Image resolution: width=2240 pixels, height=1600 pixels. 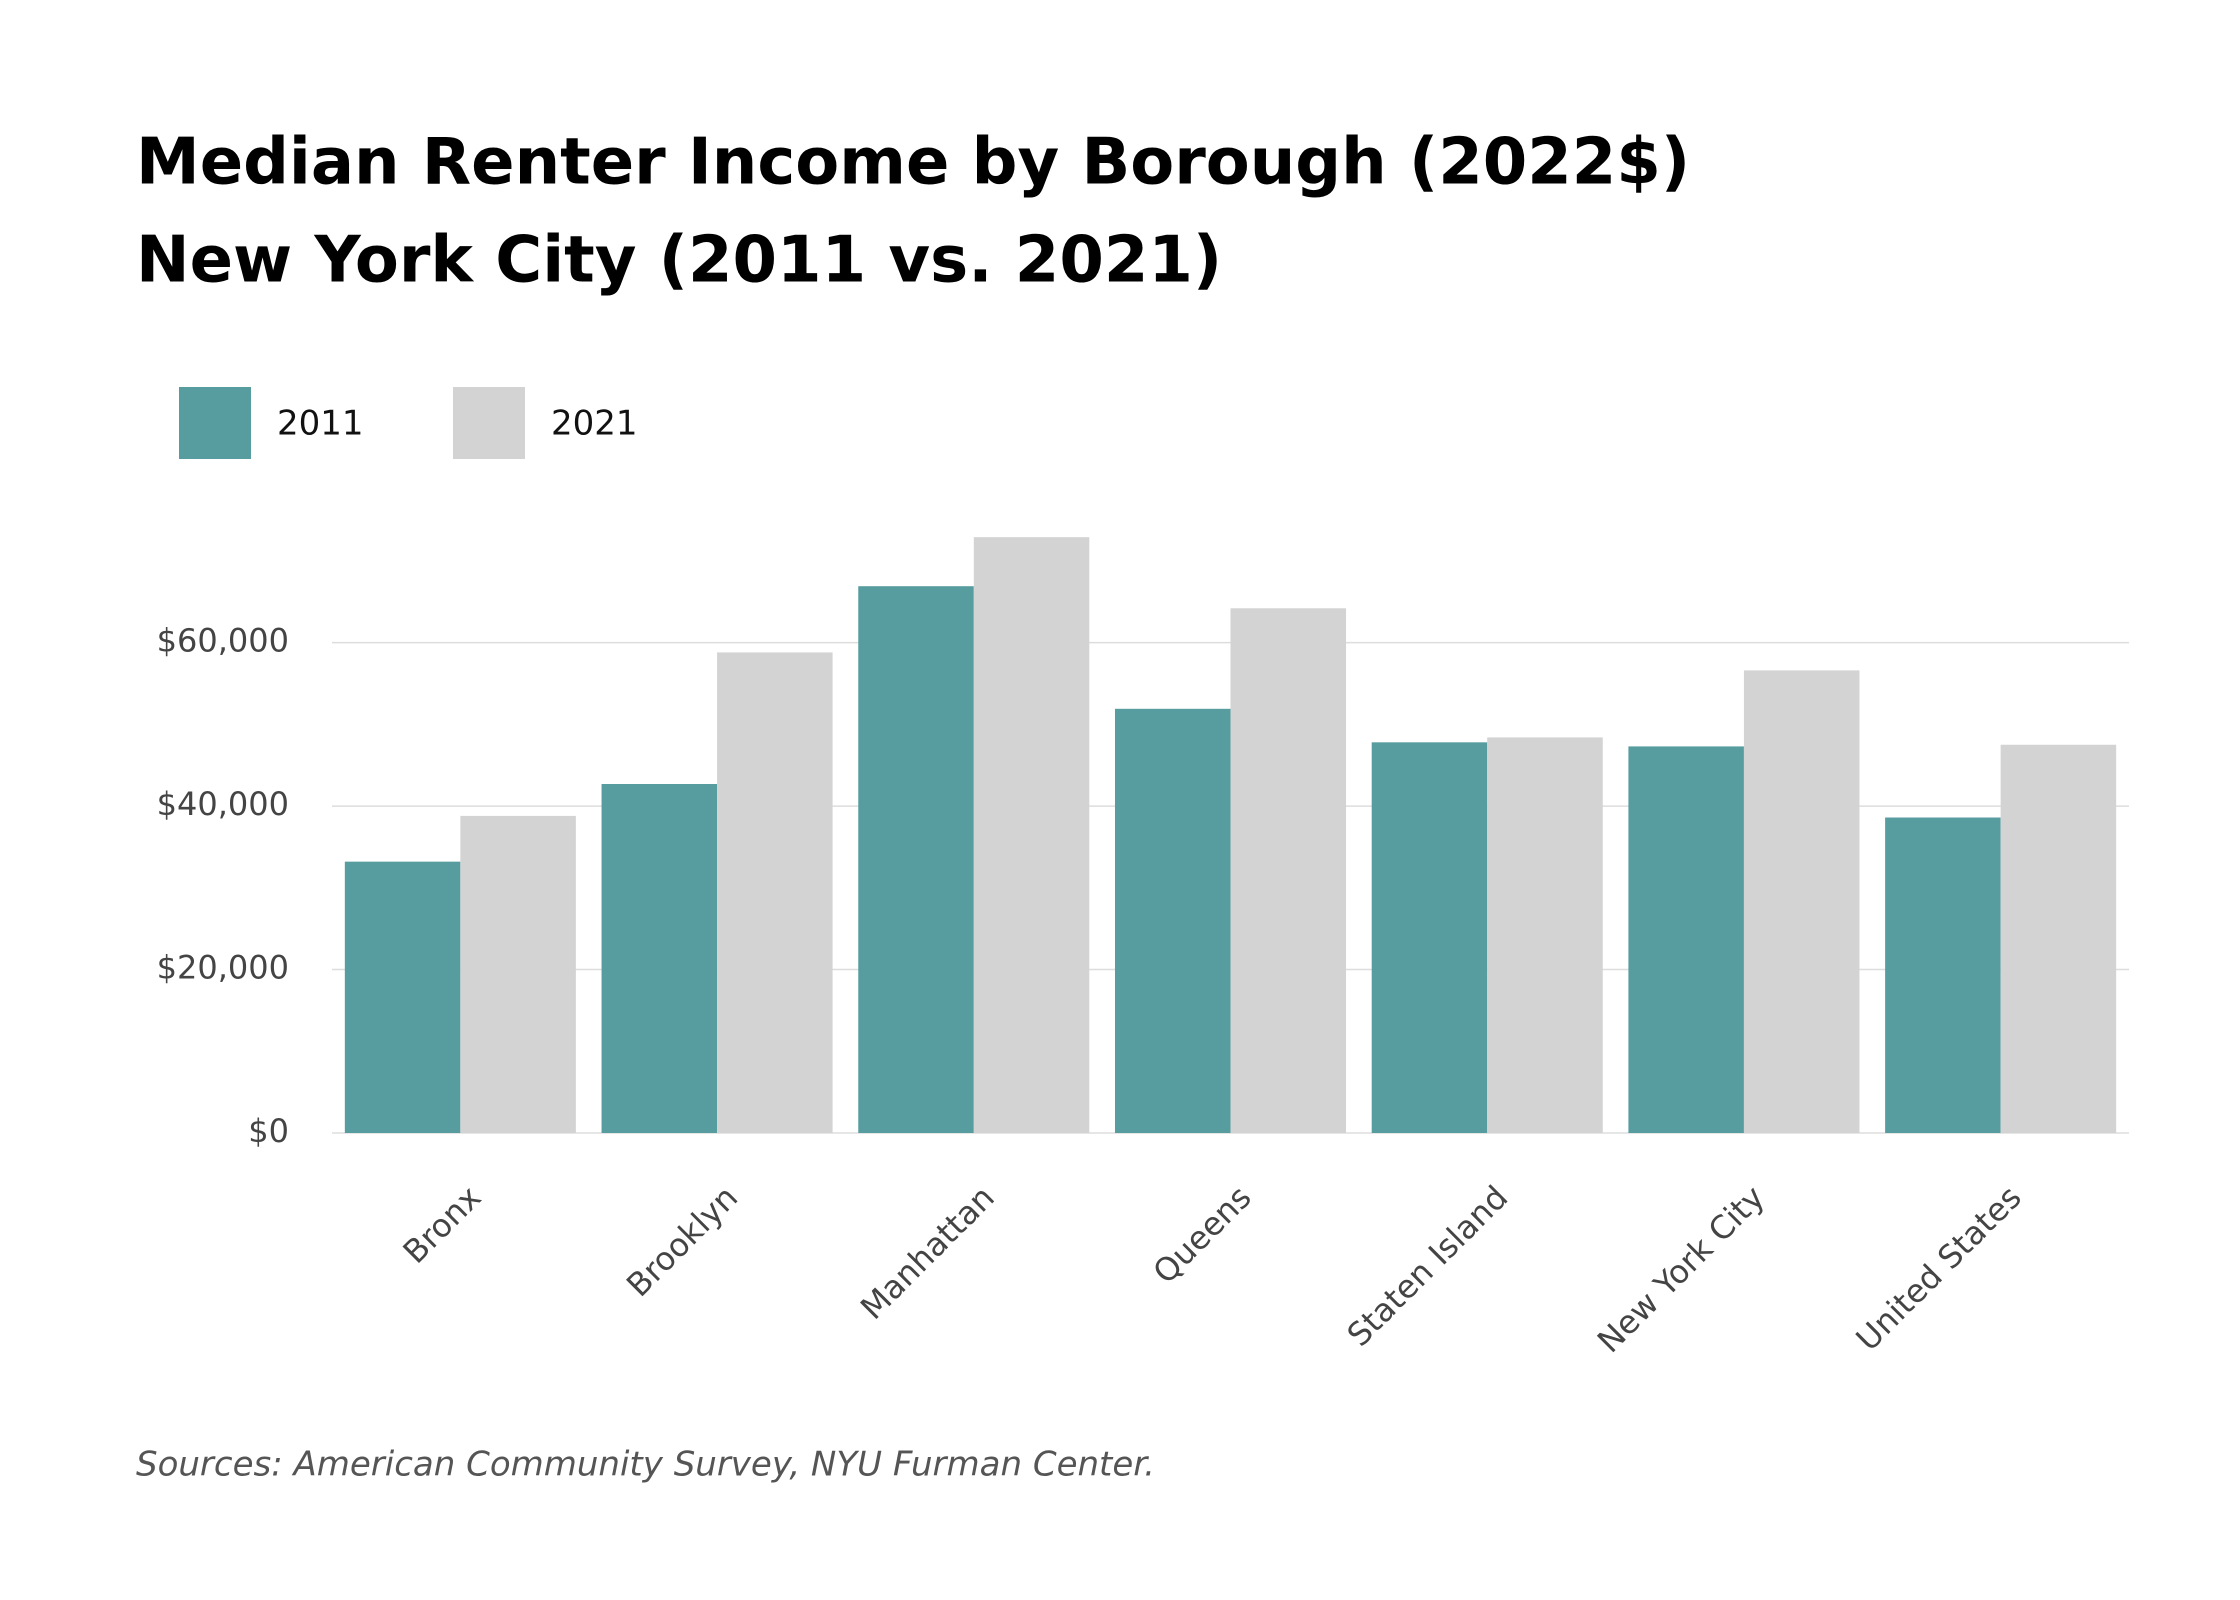 What do you see at coordinates (679, 261) in the screenshot?
I see `chart-subtitle: New York City (2011 vs. 2021)` at bounding box center [679, 261].